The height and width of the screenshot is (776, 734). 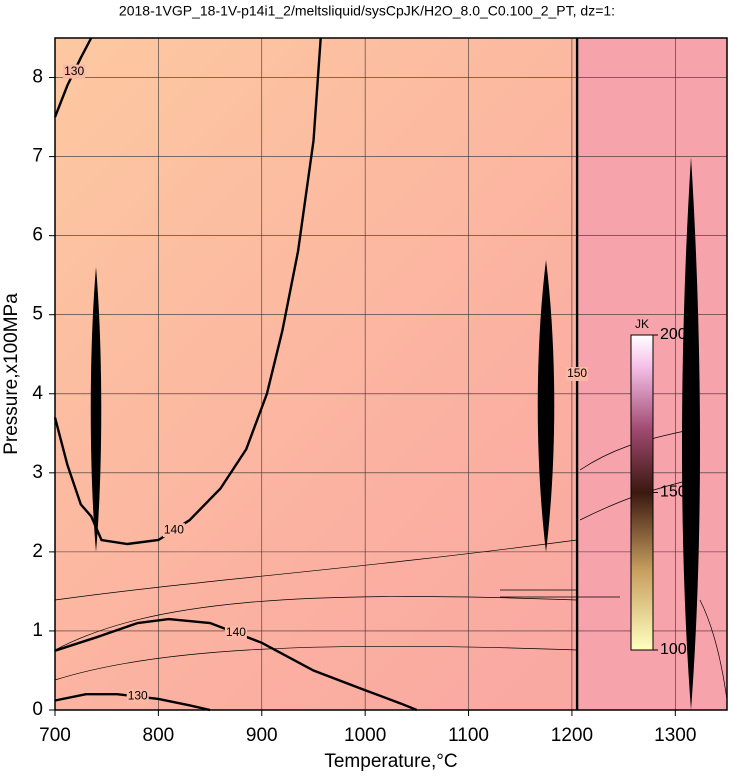 I want to click on y-tick-label: 8, so click(x=37, y=77).